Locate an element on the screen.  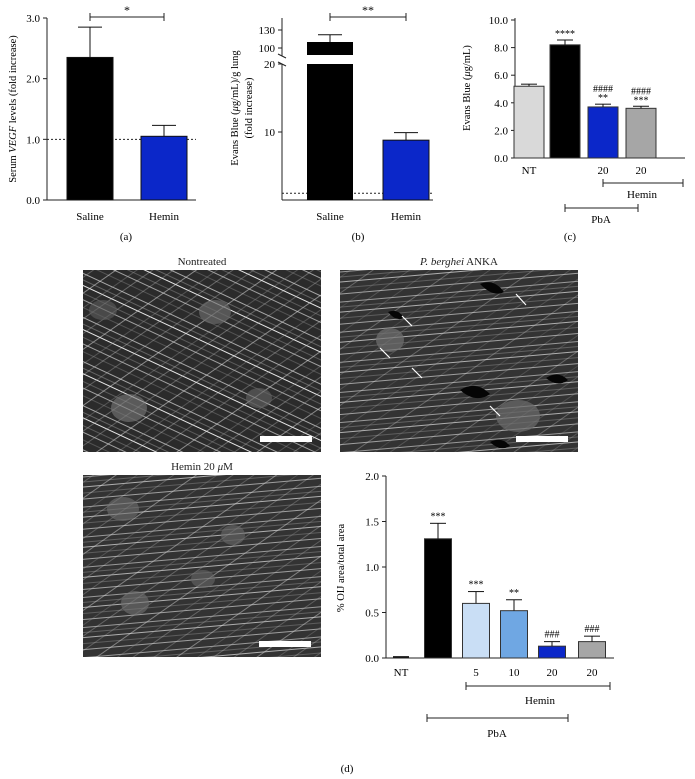
chart-c-ytick-label: 6.0 is located at coordinates (501, 76).